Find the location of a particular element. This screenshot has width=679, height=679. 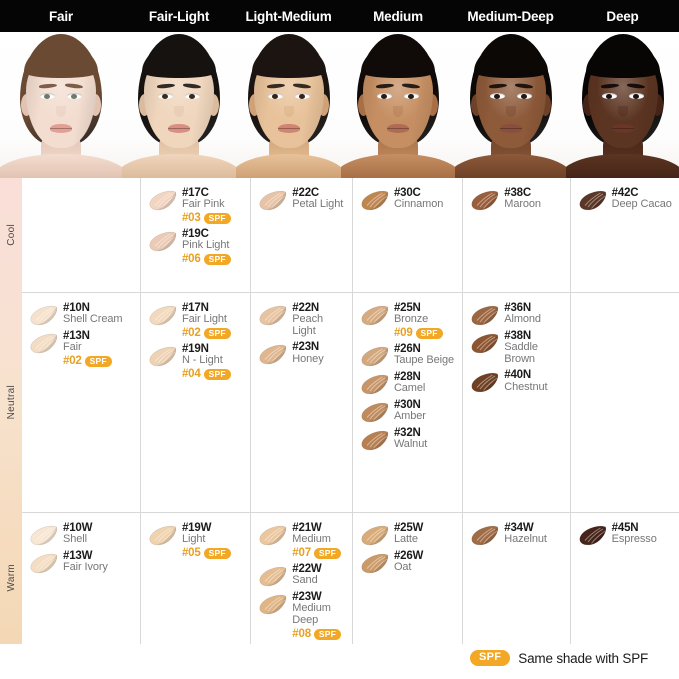

shade-item: #34W Hazelnut is located at coordinates (517, 534).